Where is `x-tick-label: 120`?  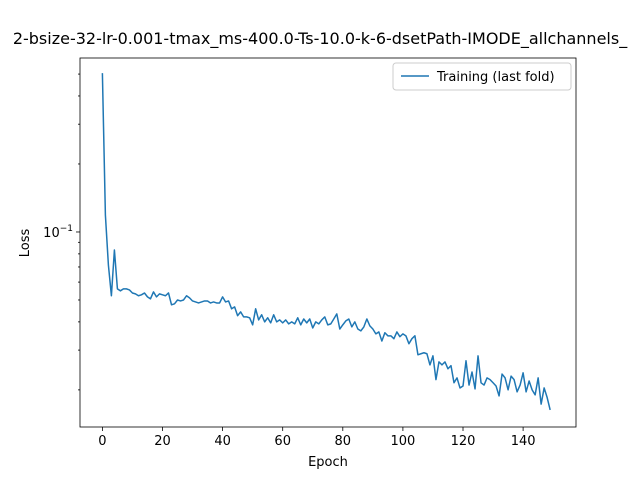 x-tick-label: 120 is located at coordinates (463, 441).